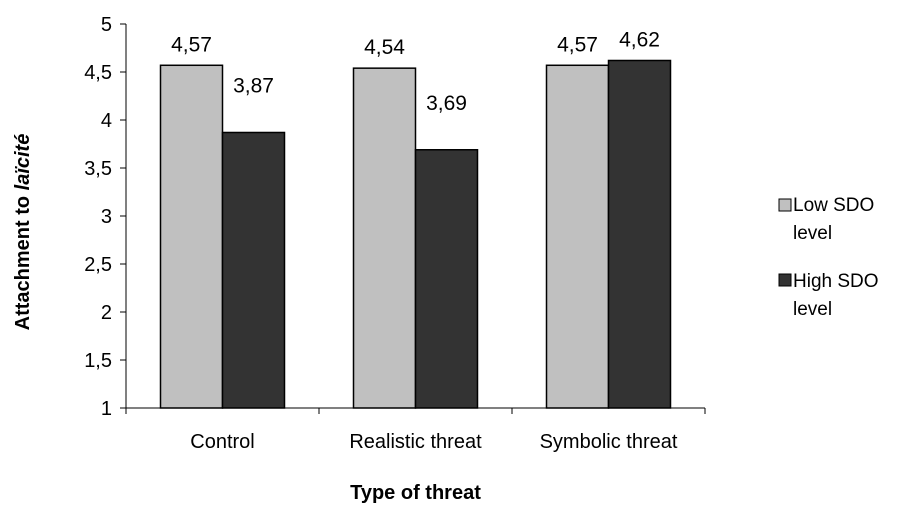 Image resolution: width=905 pixels, height=507 pixels. I want to click on legend-label-low-sdo-line1: Low SDO, so click(833, 205).